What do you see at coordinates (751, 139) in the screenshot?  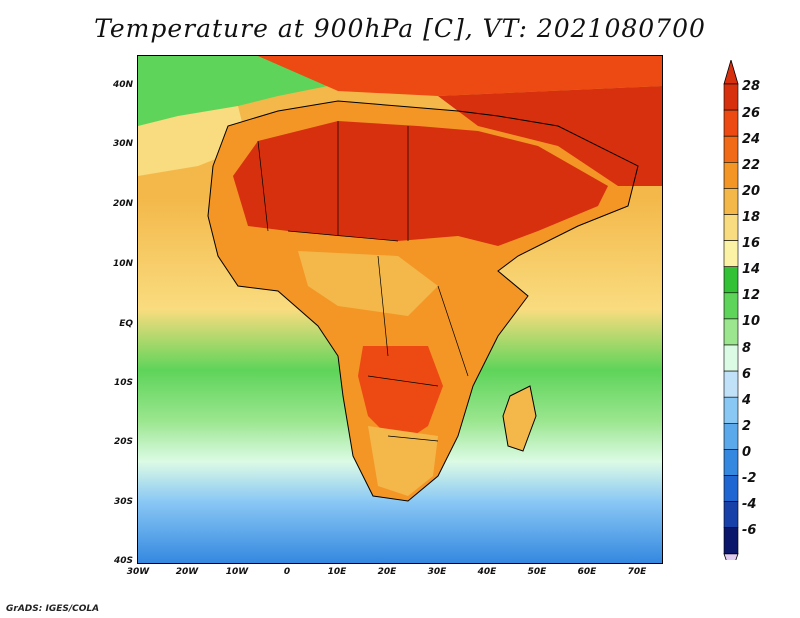 I see `colorbar-label: 24` at bounding box center [751, 139].